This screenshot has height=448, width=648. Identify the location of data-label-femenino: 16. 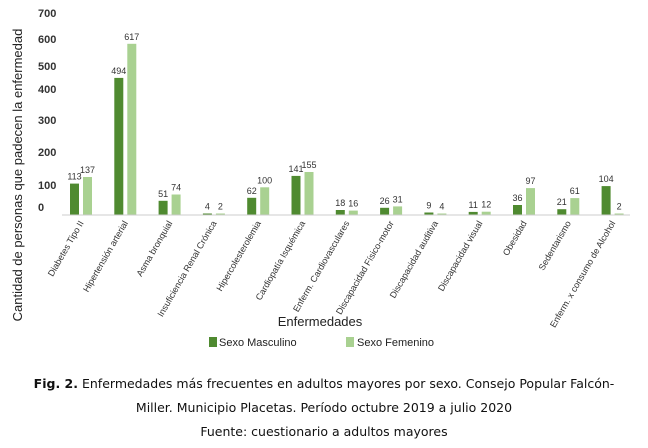
(353, 204).